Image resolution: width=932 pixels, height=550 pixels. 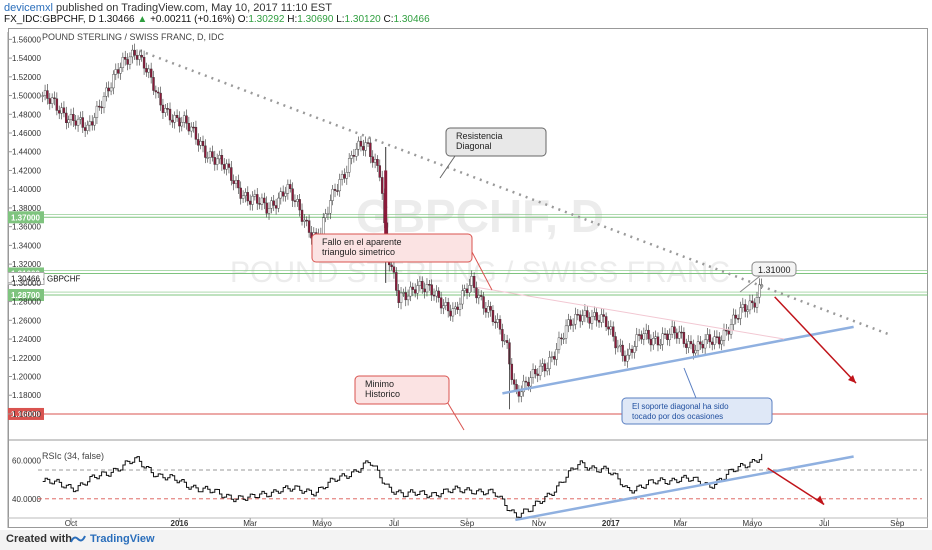 What do you see at coordinates (26, 283) in the screenshot?
I see `y-tick-label: 1.30000` at bounding box center [26, 283].